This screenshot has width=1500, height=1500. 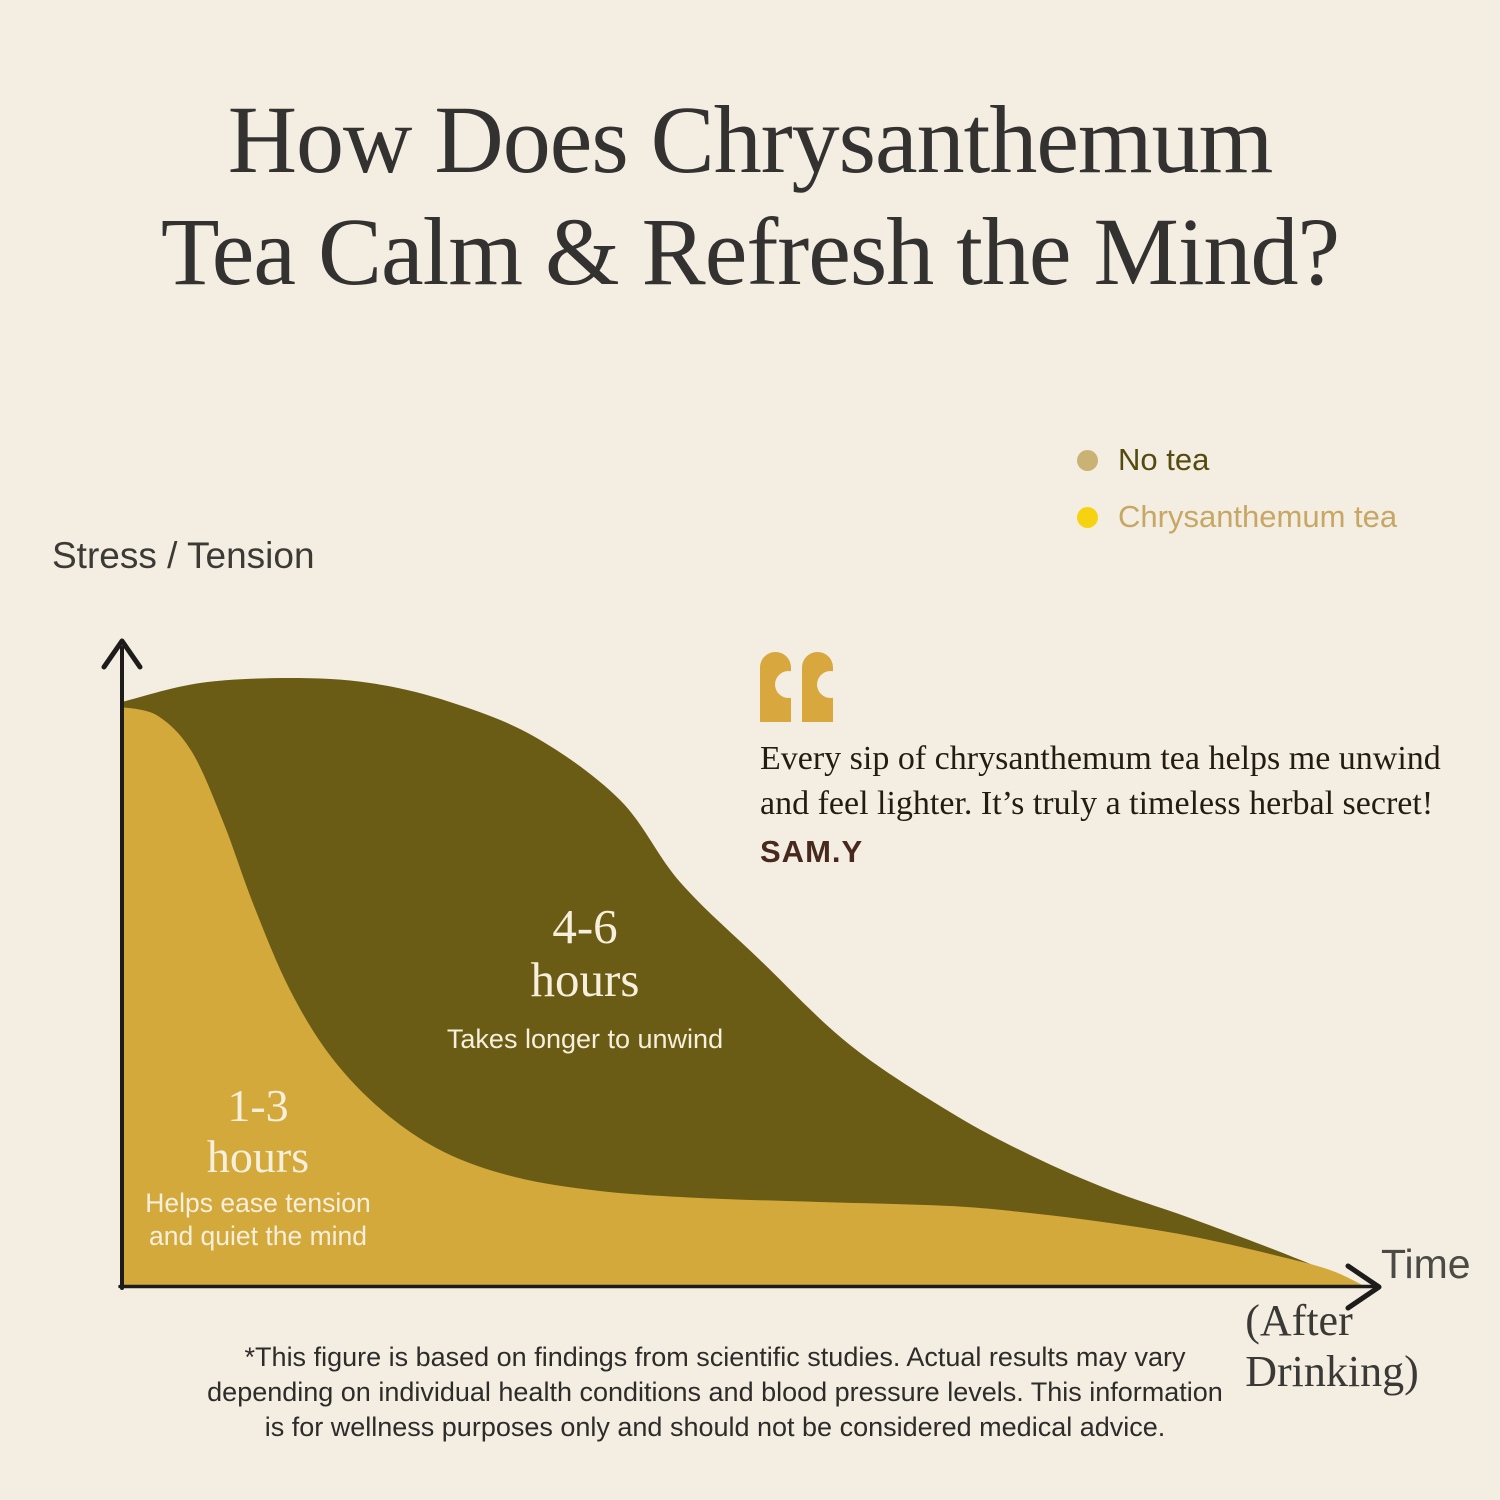 I want to click on x-axis-arrowhead, so click(x=1363, y=1287).